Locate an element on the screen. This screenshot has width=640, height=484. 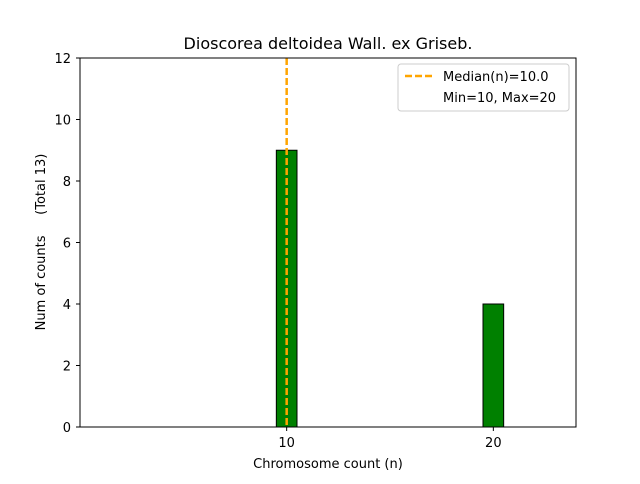
y-tick-label-10: 10 is located at coordinates (62, 121).